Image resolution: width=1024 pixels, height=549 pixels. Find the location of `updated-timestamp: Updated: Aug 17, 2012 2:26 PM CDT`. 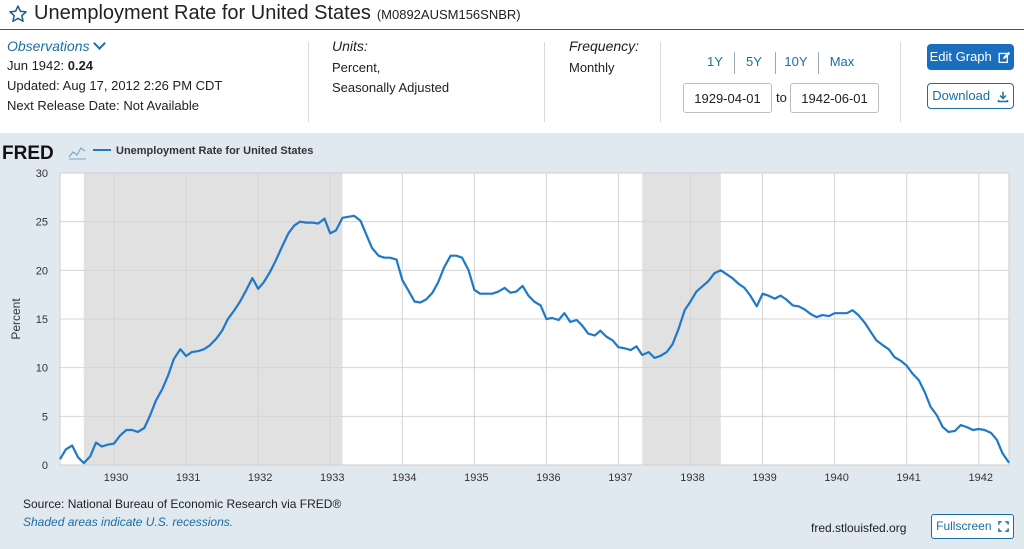

updated-timestamp: Updated: Aug 17, 2012 2:26 PM CDT is located at coordinates (115, 85).